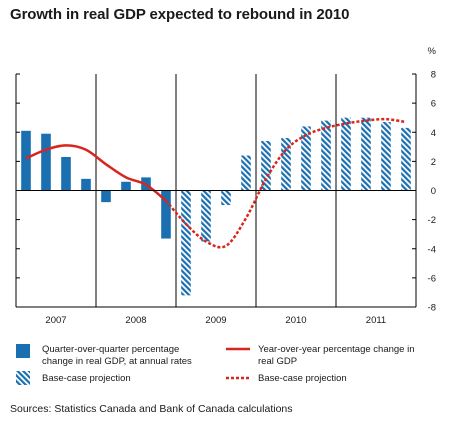 Image resolution: width=452 pixels, height=430 pixels. What do you see at coordinates (215, 320) in the screenshot?
I see `x-year-label: 2009` at bounding box center [215, 320].